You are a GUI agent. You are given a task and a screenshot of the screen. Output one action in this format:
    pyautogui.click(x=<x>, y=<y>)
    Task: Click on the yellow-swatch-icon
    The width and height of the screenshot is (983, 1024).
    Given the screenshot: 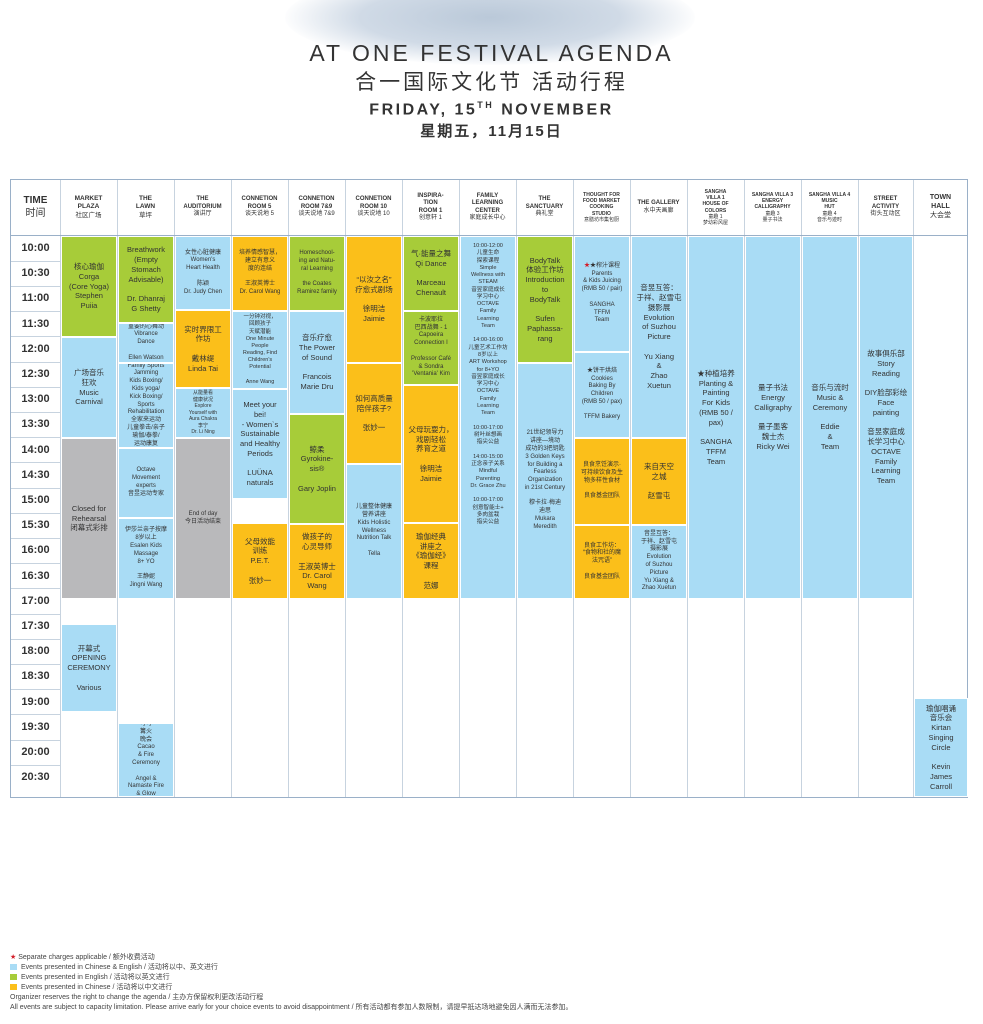 What is the action you would take?
    pyautogui.click(x=13, y=987)
    